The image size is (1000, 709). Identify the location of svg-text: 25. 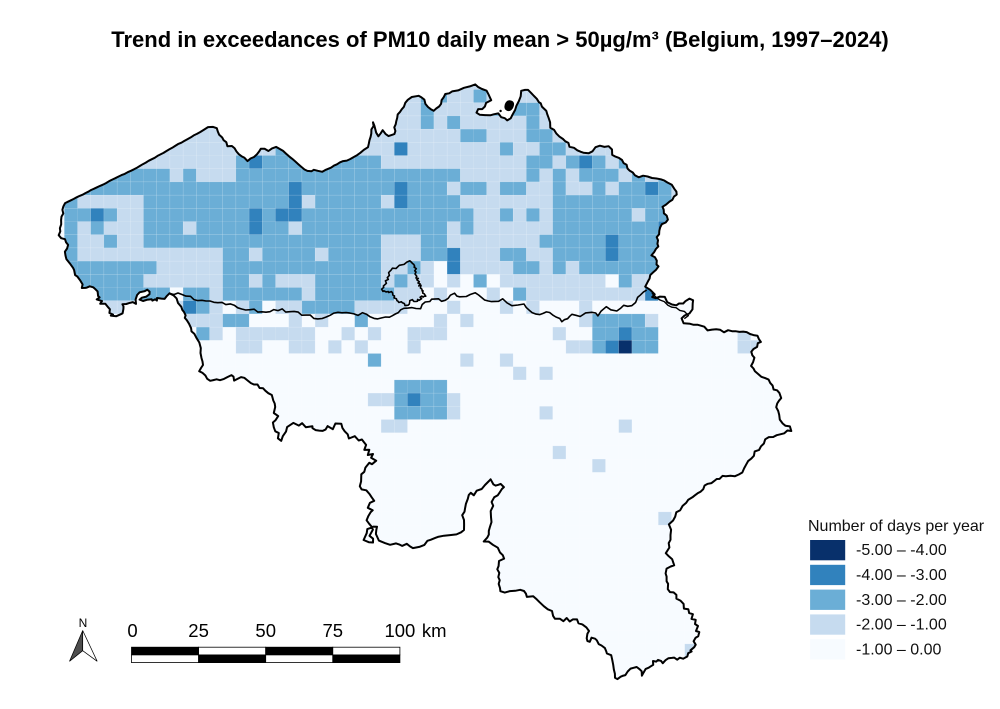
(198, 630).